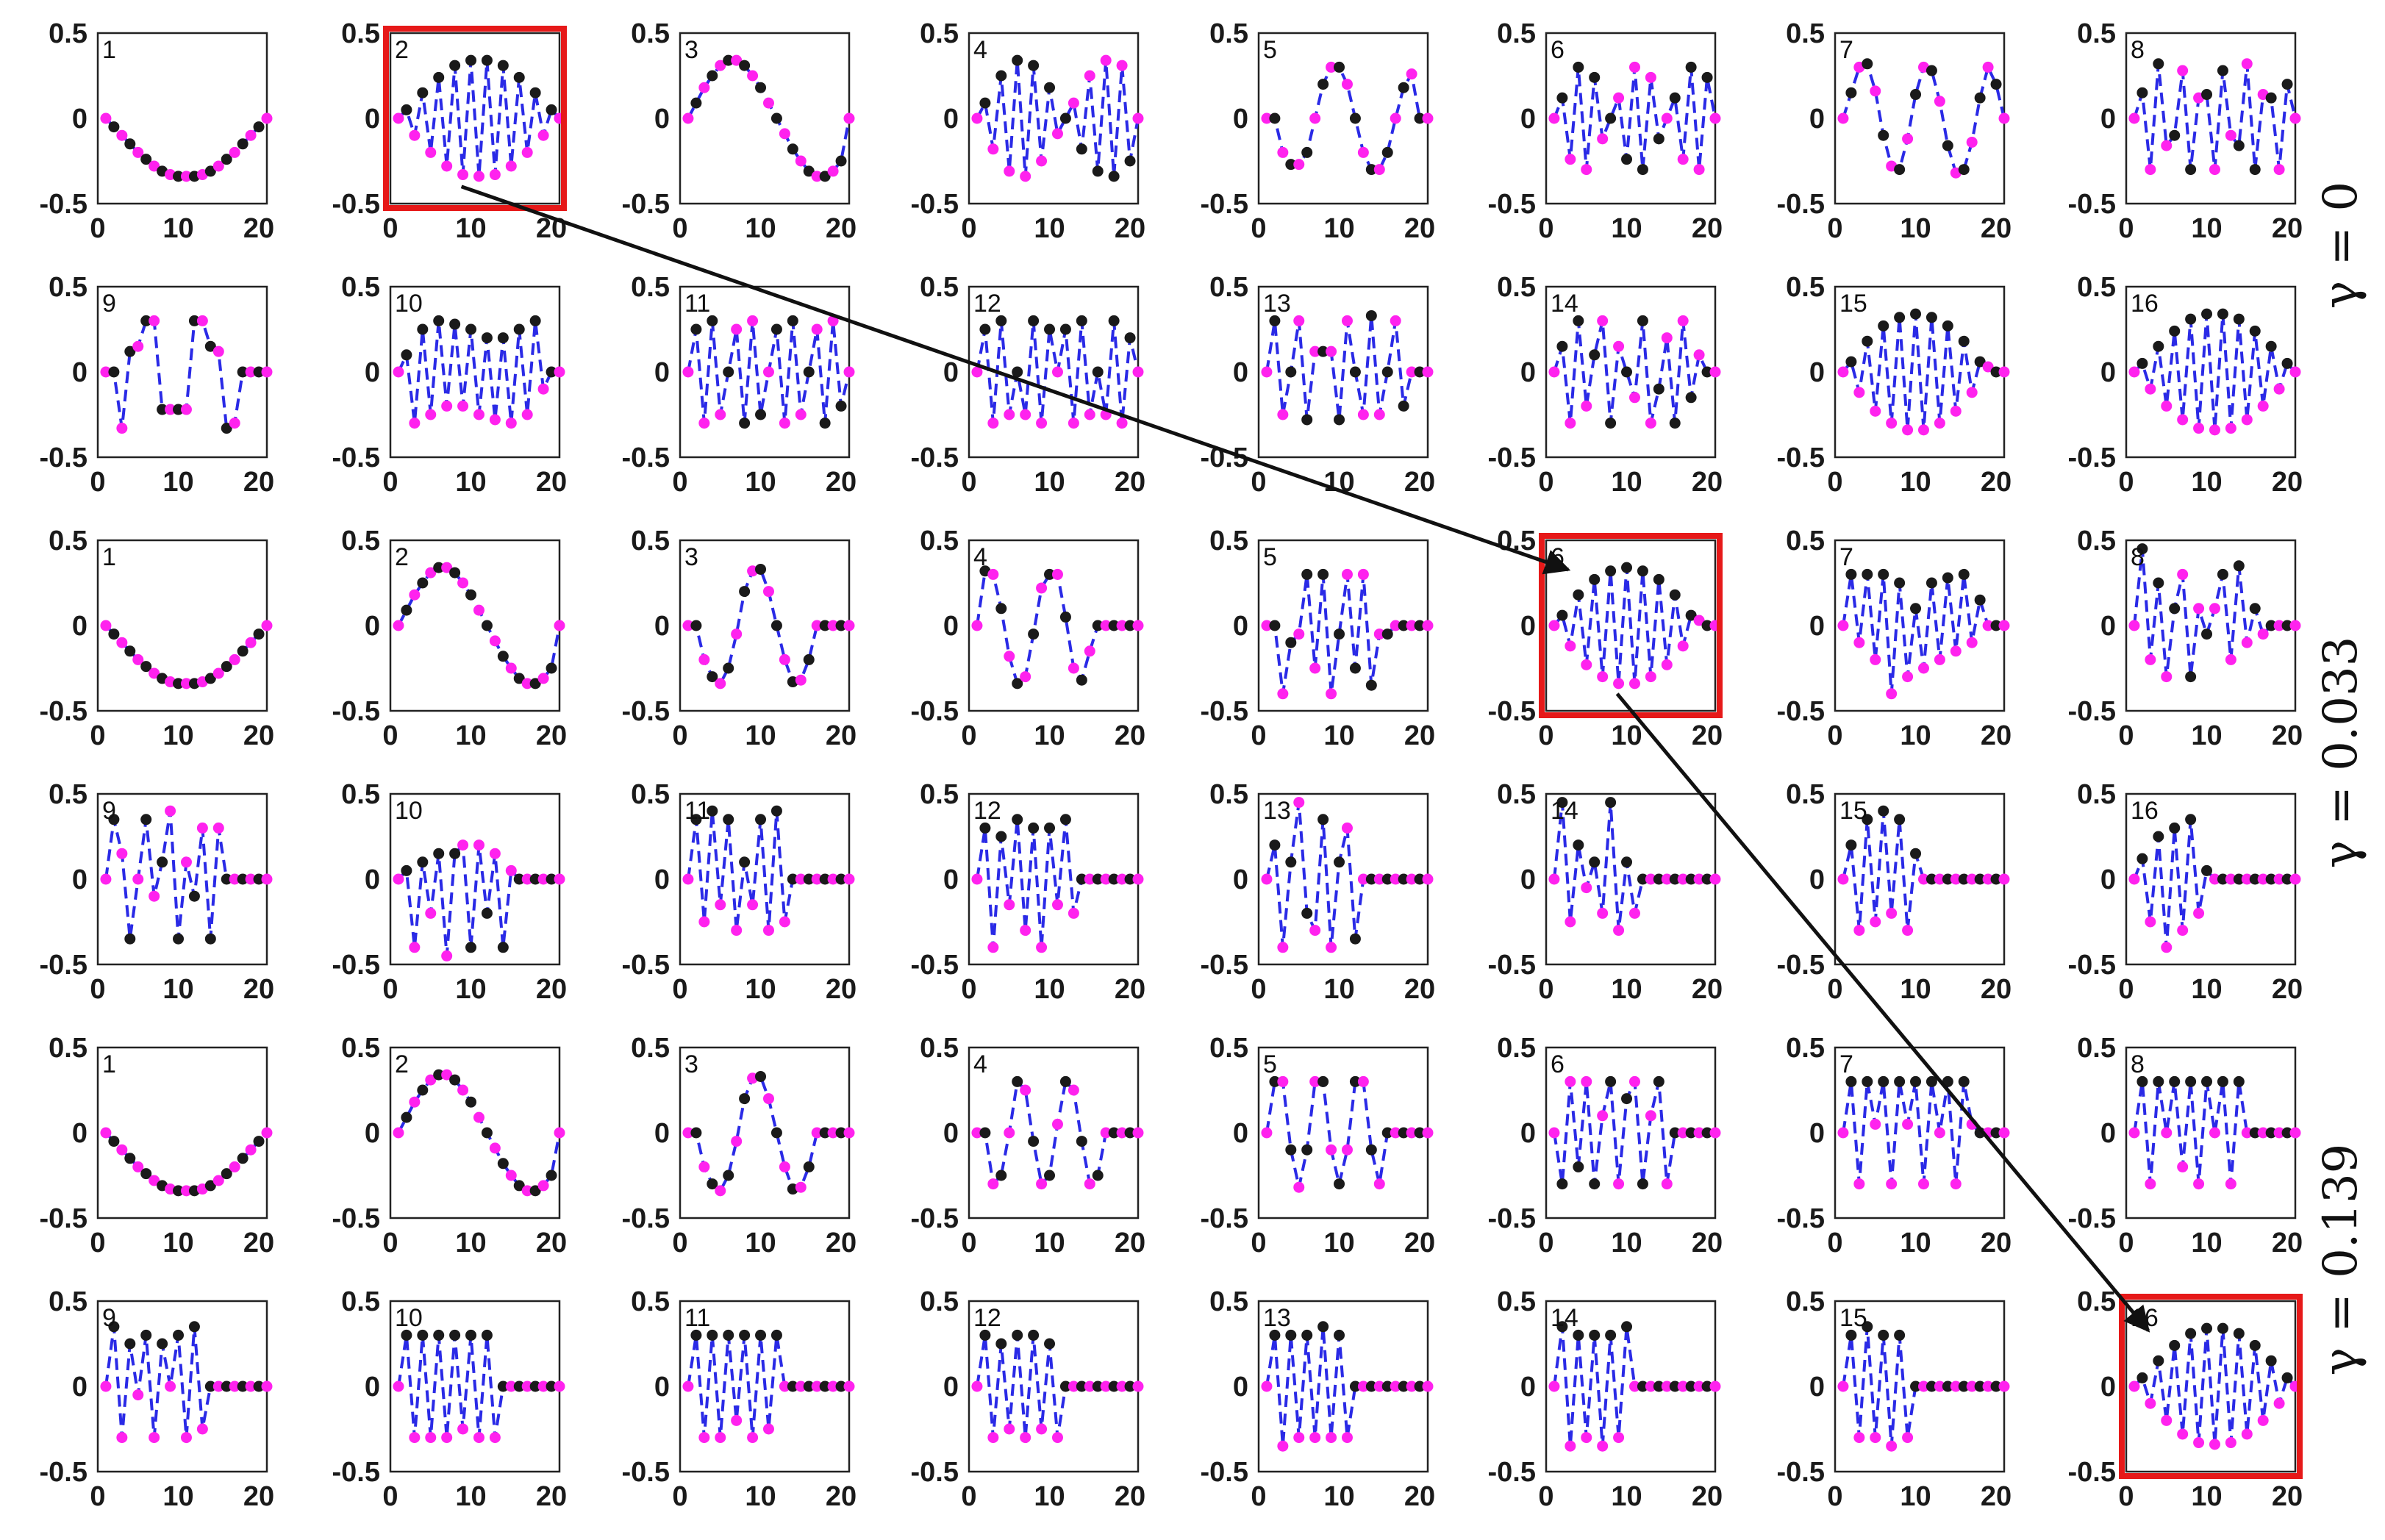  I want to click on x-tick-label: 10, so click(1915, 483).